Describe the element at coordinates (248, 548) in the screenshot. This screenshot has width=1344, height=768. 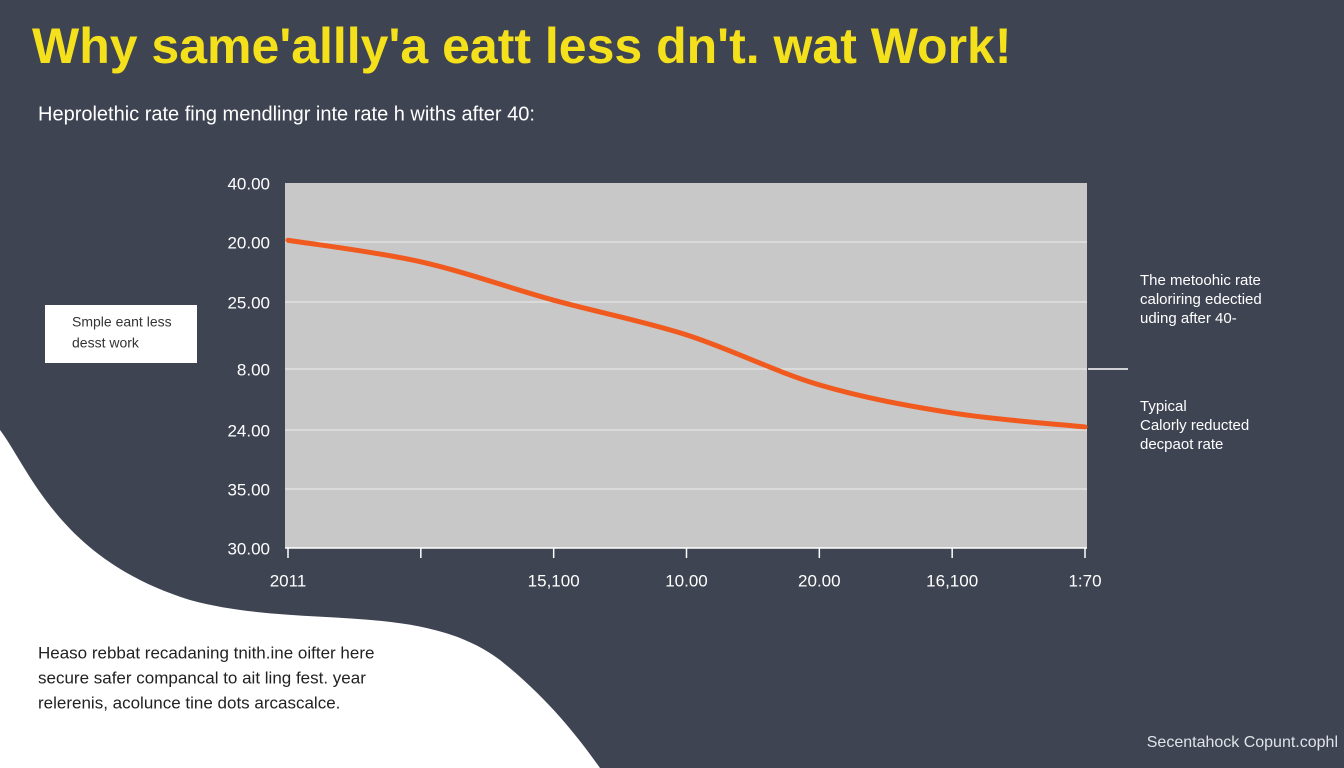
I see `y-tick-label: 30.00` at that location.